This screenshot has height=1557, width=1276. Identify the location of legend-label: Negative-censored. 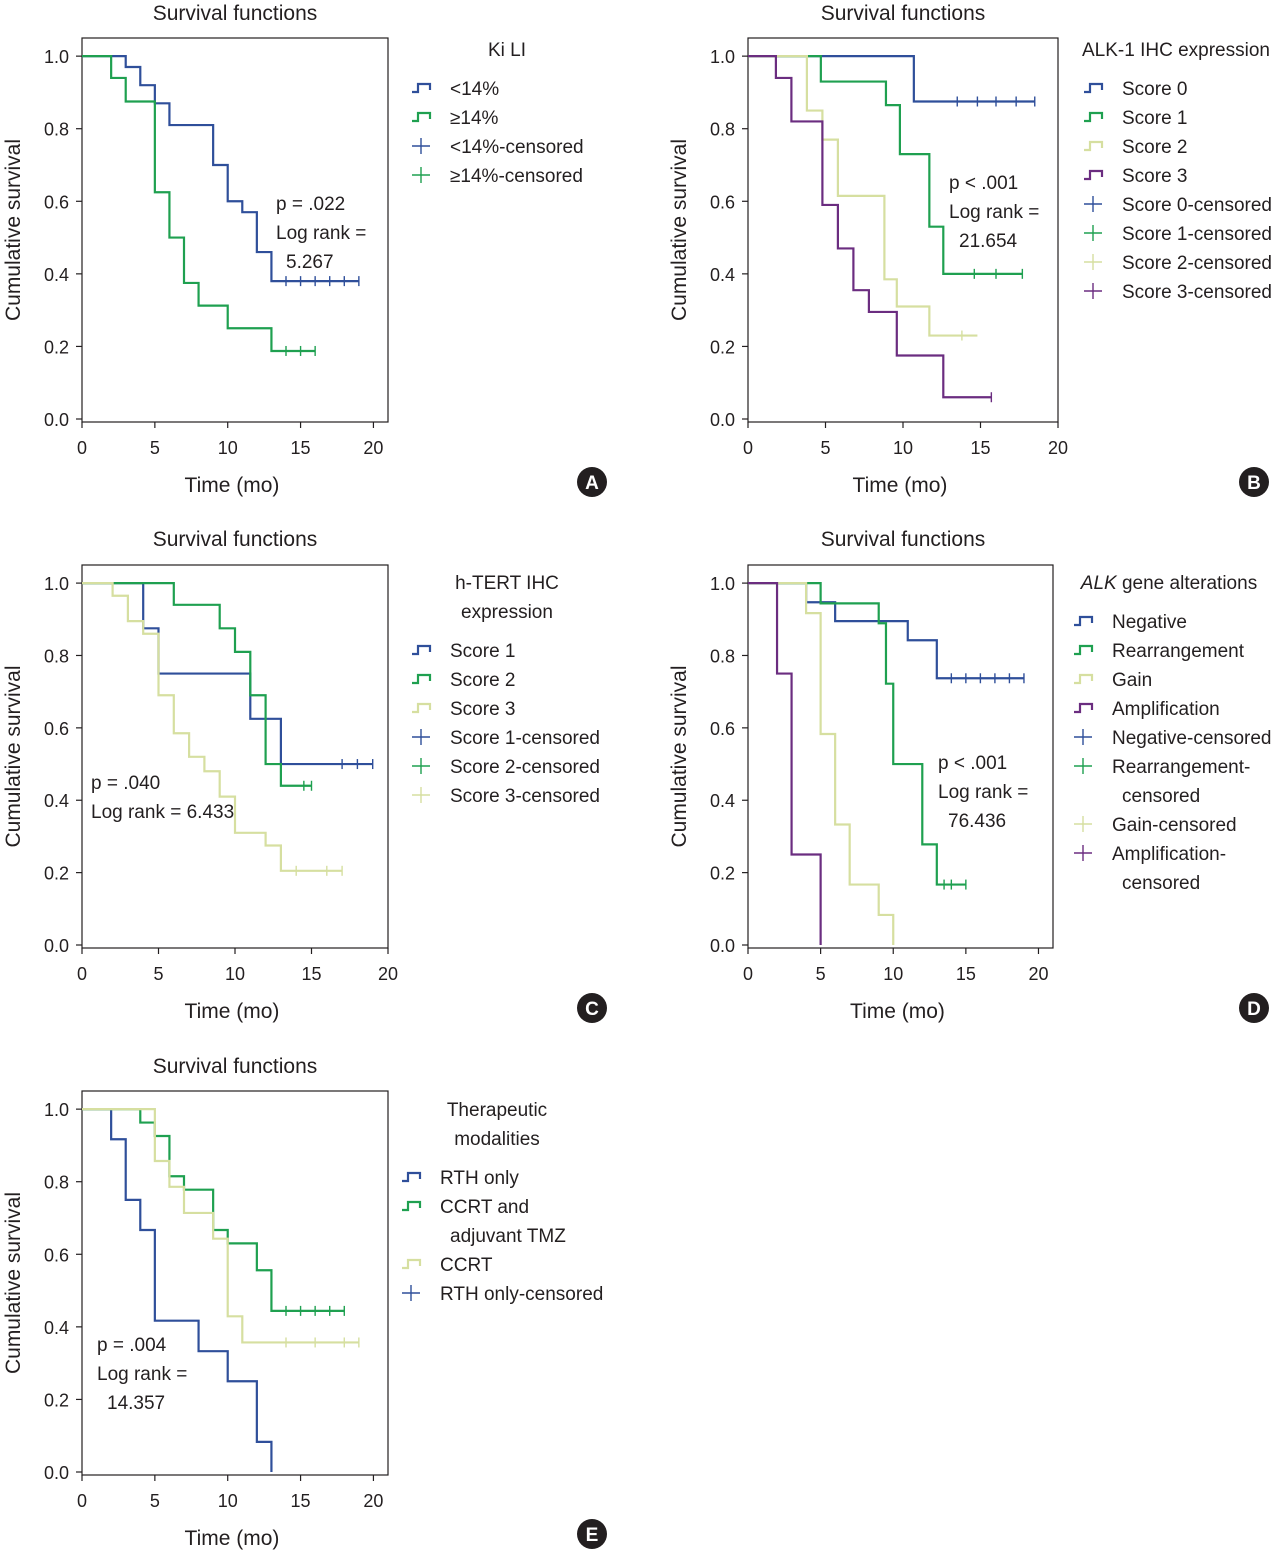
(1191, 738).